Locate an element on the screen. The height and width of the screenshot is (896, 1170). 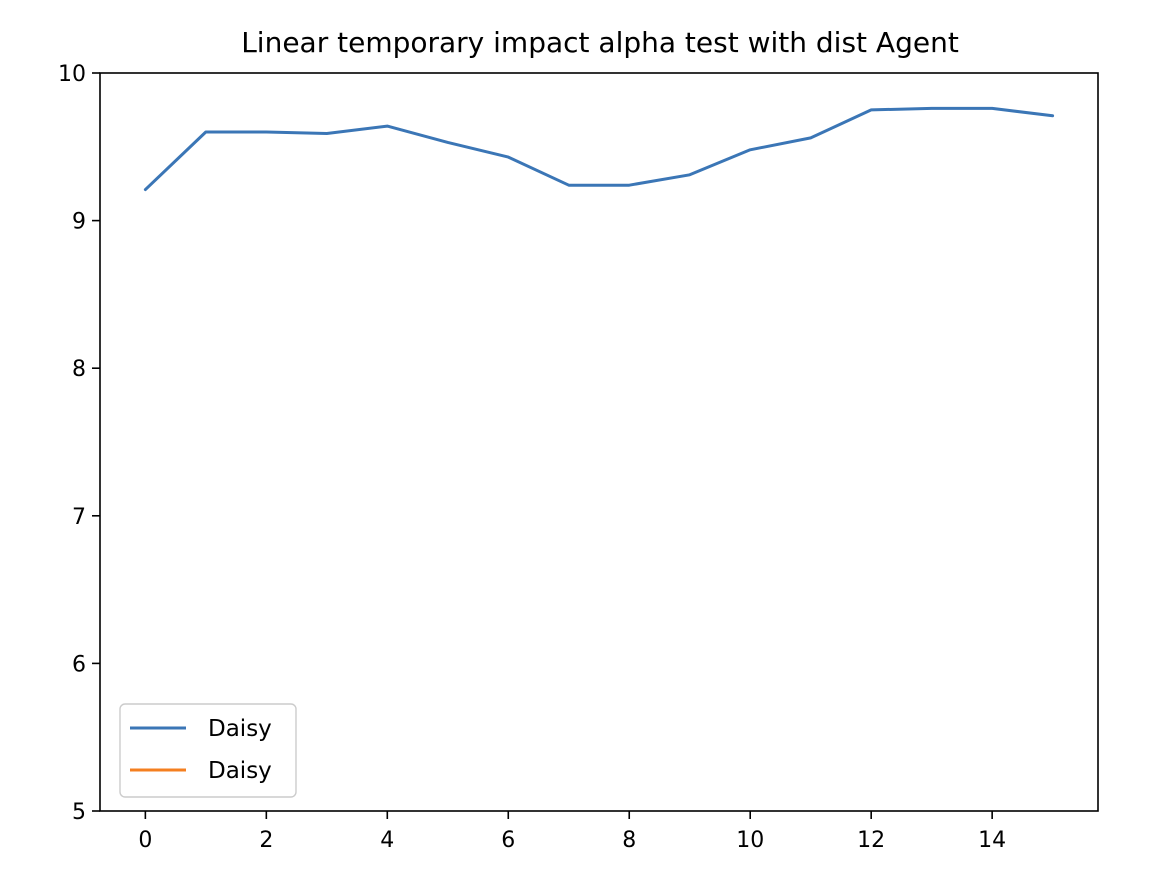
x-tick-label: 6 is located at coordinates (508, 840).